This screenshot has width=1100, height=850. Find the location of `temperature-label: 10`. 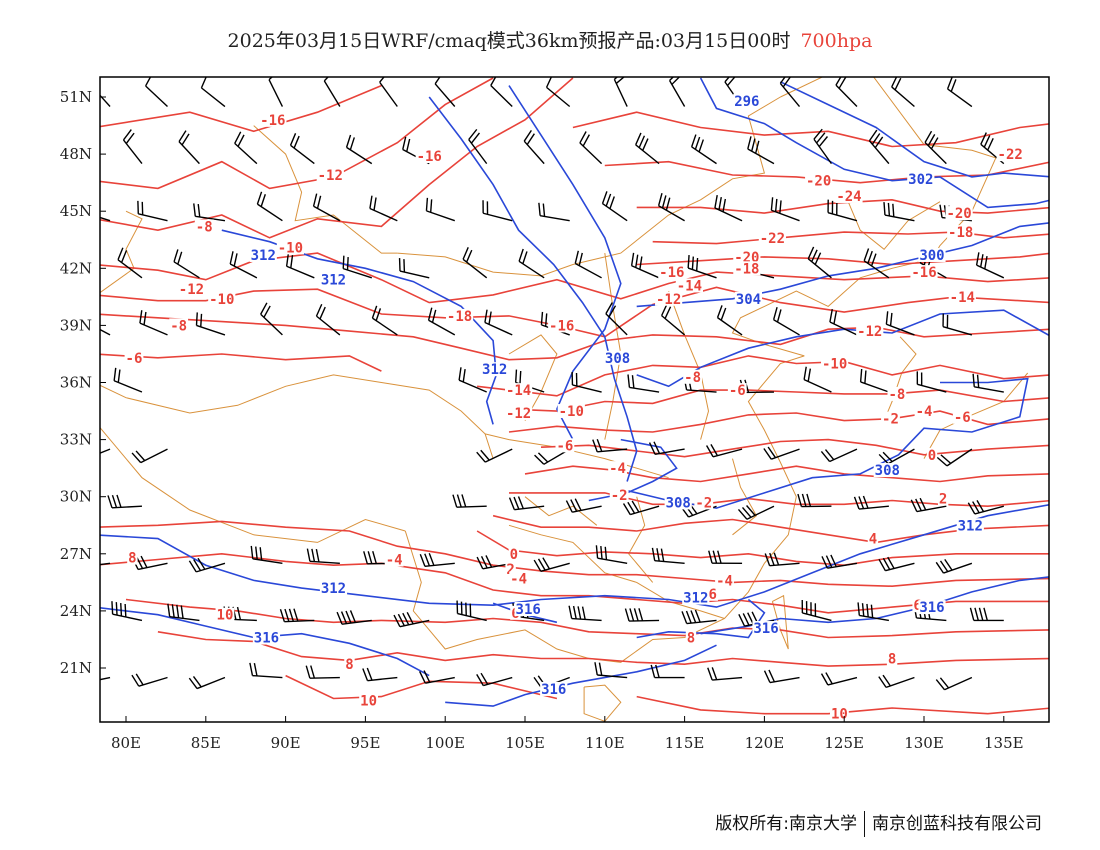

temperature-label: 10 is located at coordinates (368, 701).